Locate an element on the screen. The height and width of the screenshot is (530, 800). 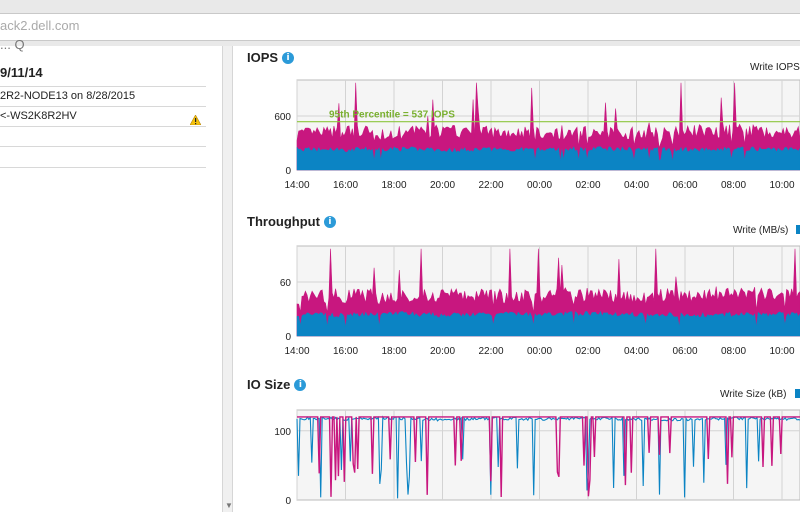
y-tick-label: 60 is located at coordinates (286, 283).